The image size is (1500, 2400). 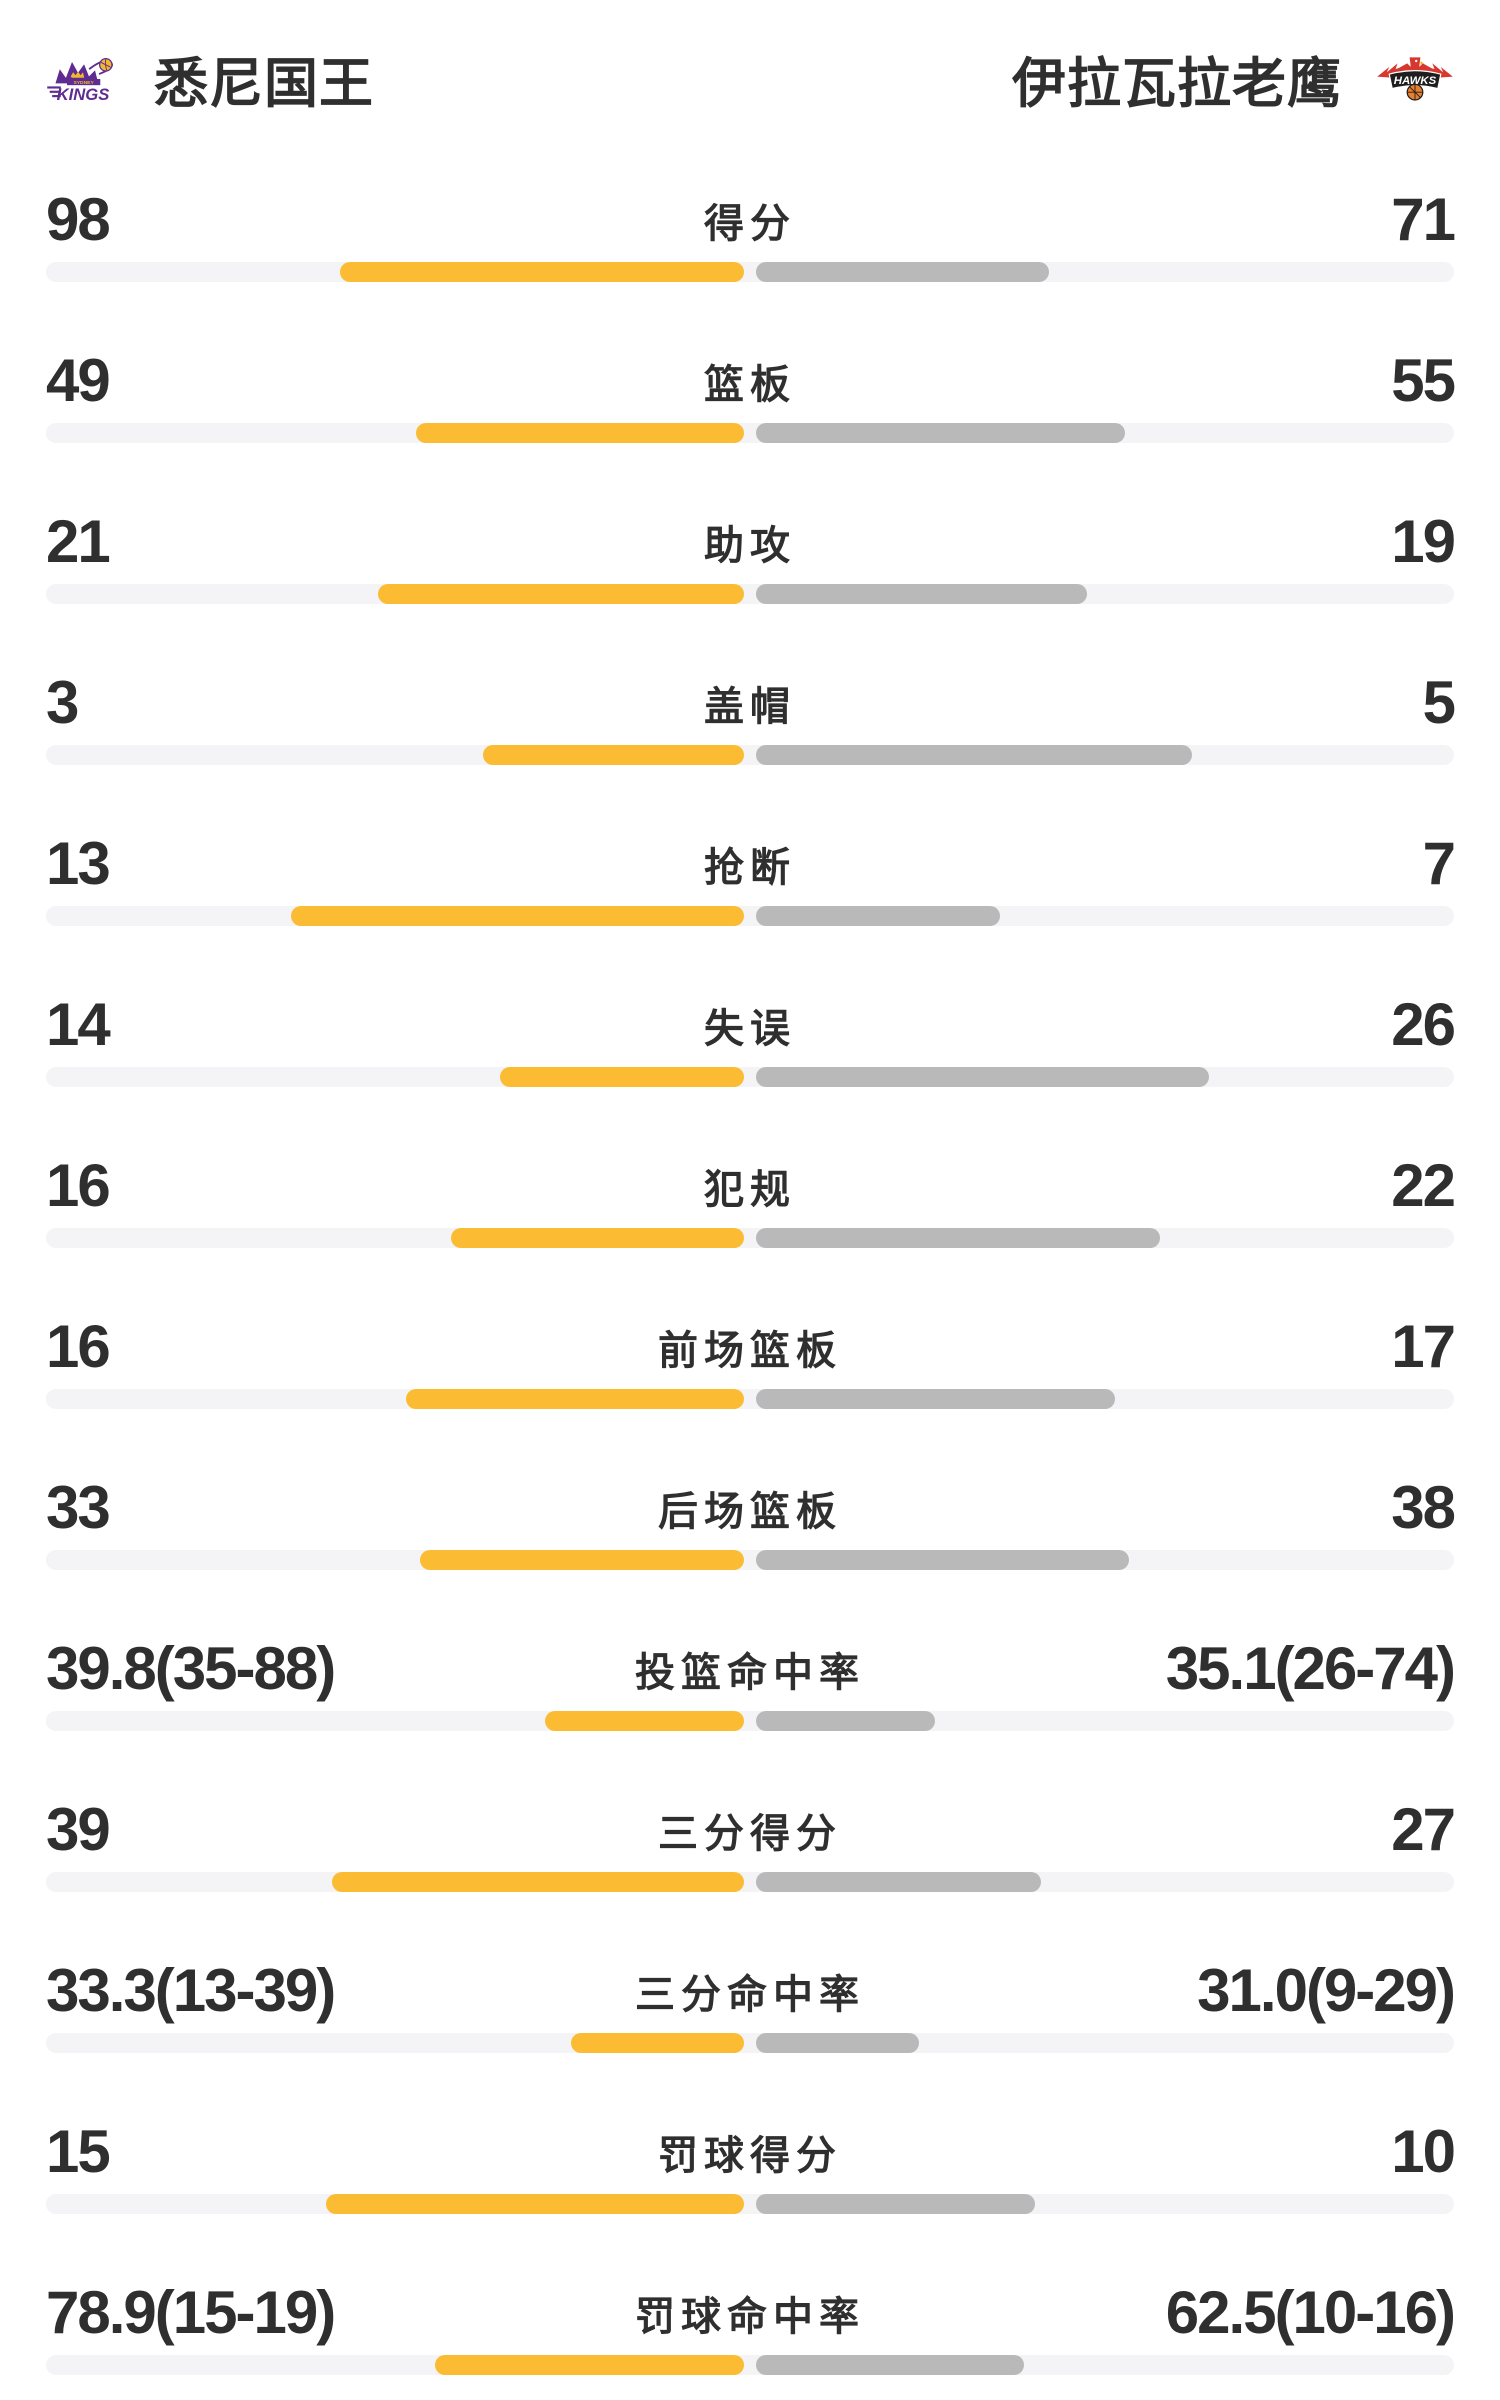 What do you see at coordinates (751, 2312) in the screenshot?
I see `stat-row-values: 78.9(15-19) 罚球命中率 62.5(10-16)` at bounding box center [751, 2312].